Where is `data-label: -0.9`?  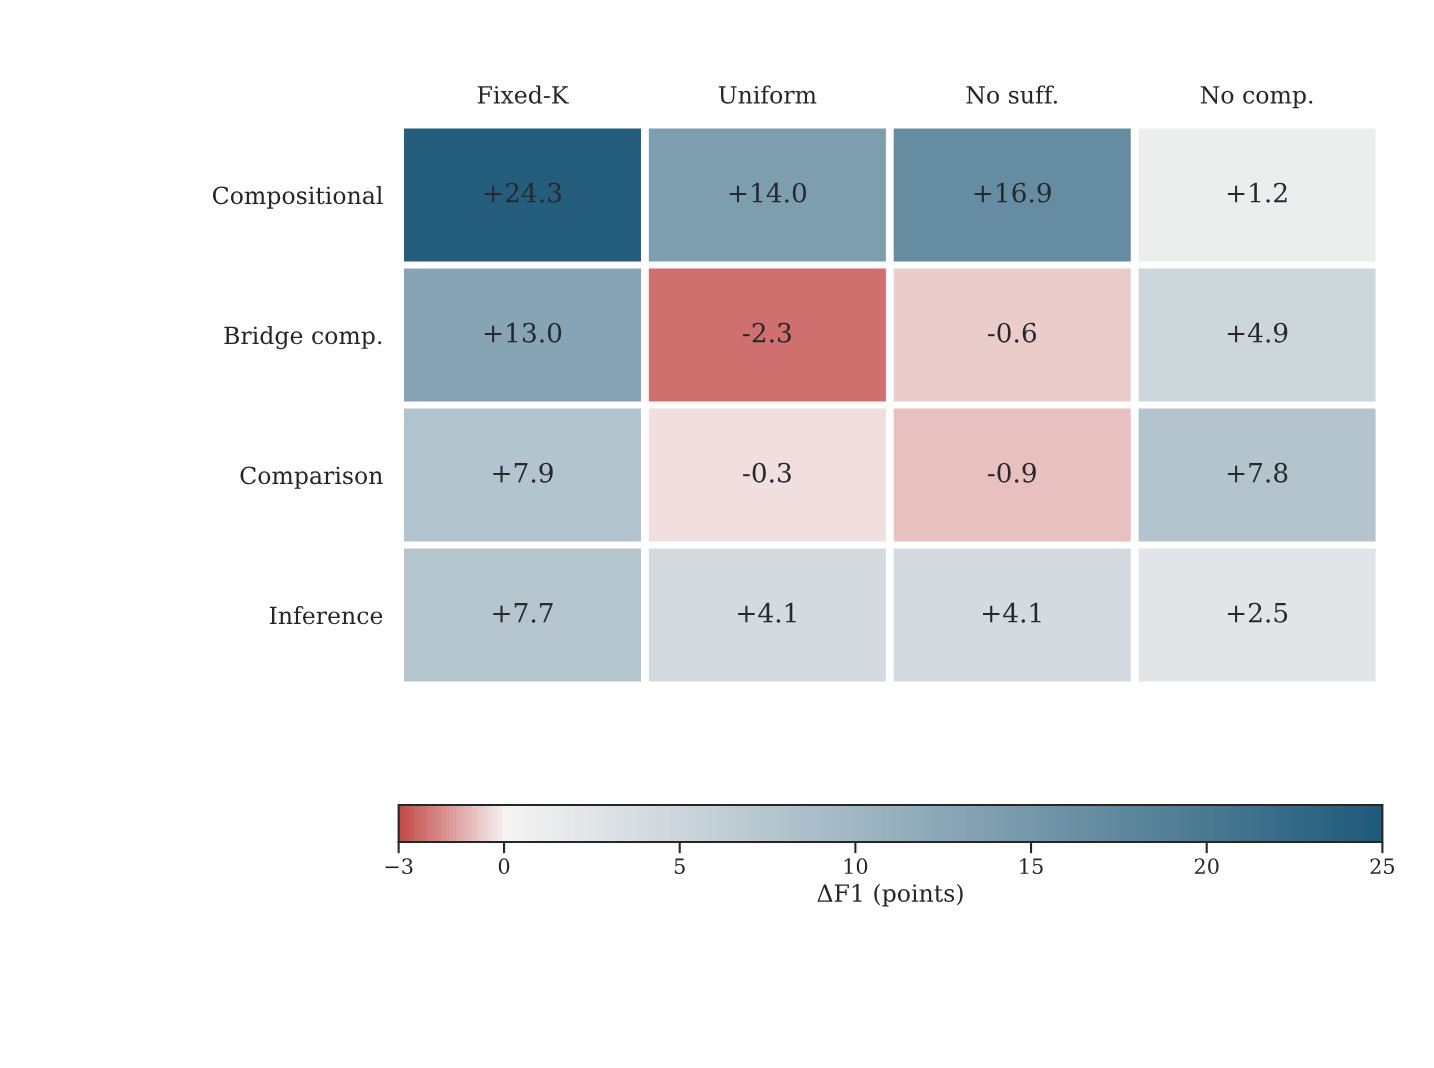 data-label: -0.9 is located at coordinates (1011, 472).